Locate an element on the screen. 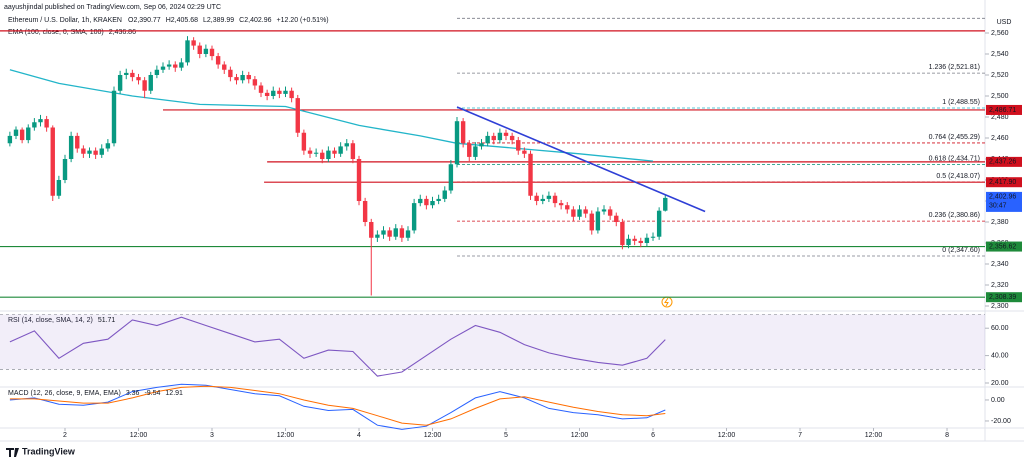 The width and height of the screenshot is (1024, 461). y-tick-label: 60.00 is located at coordinates (1000, 328).